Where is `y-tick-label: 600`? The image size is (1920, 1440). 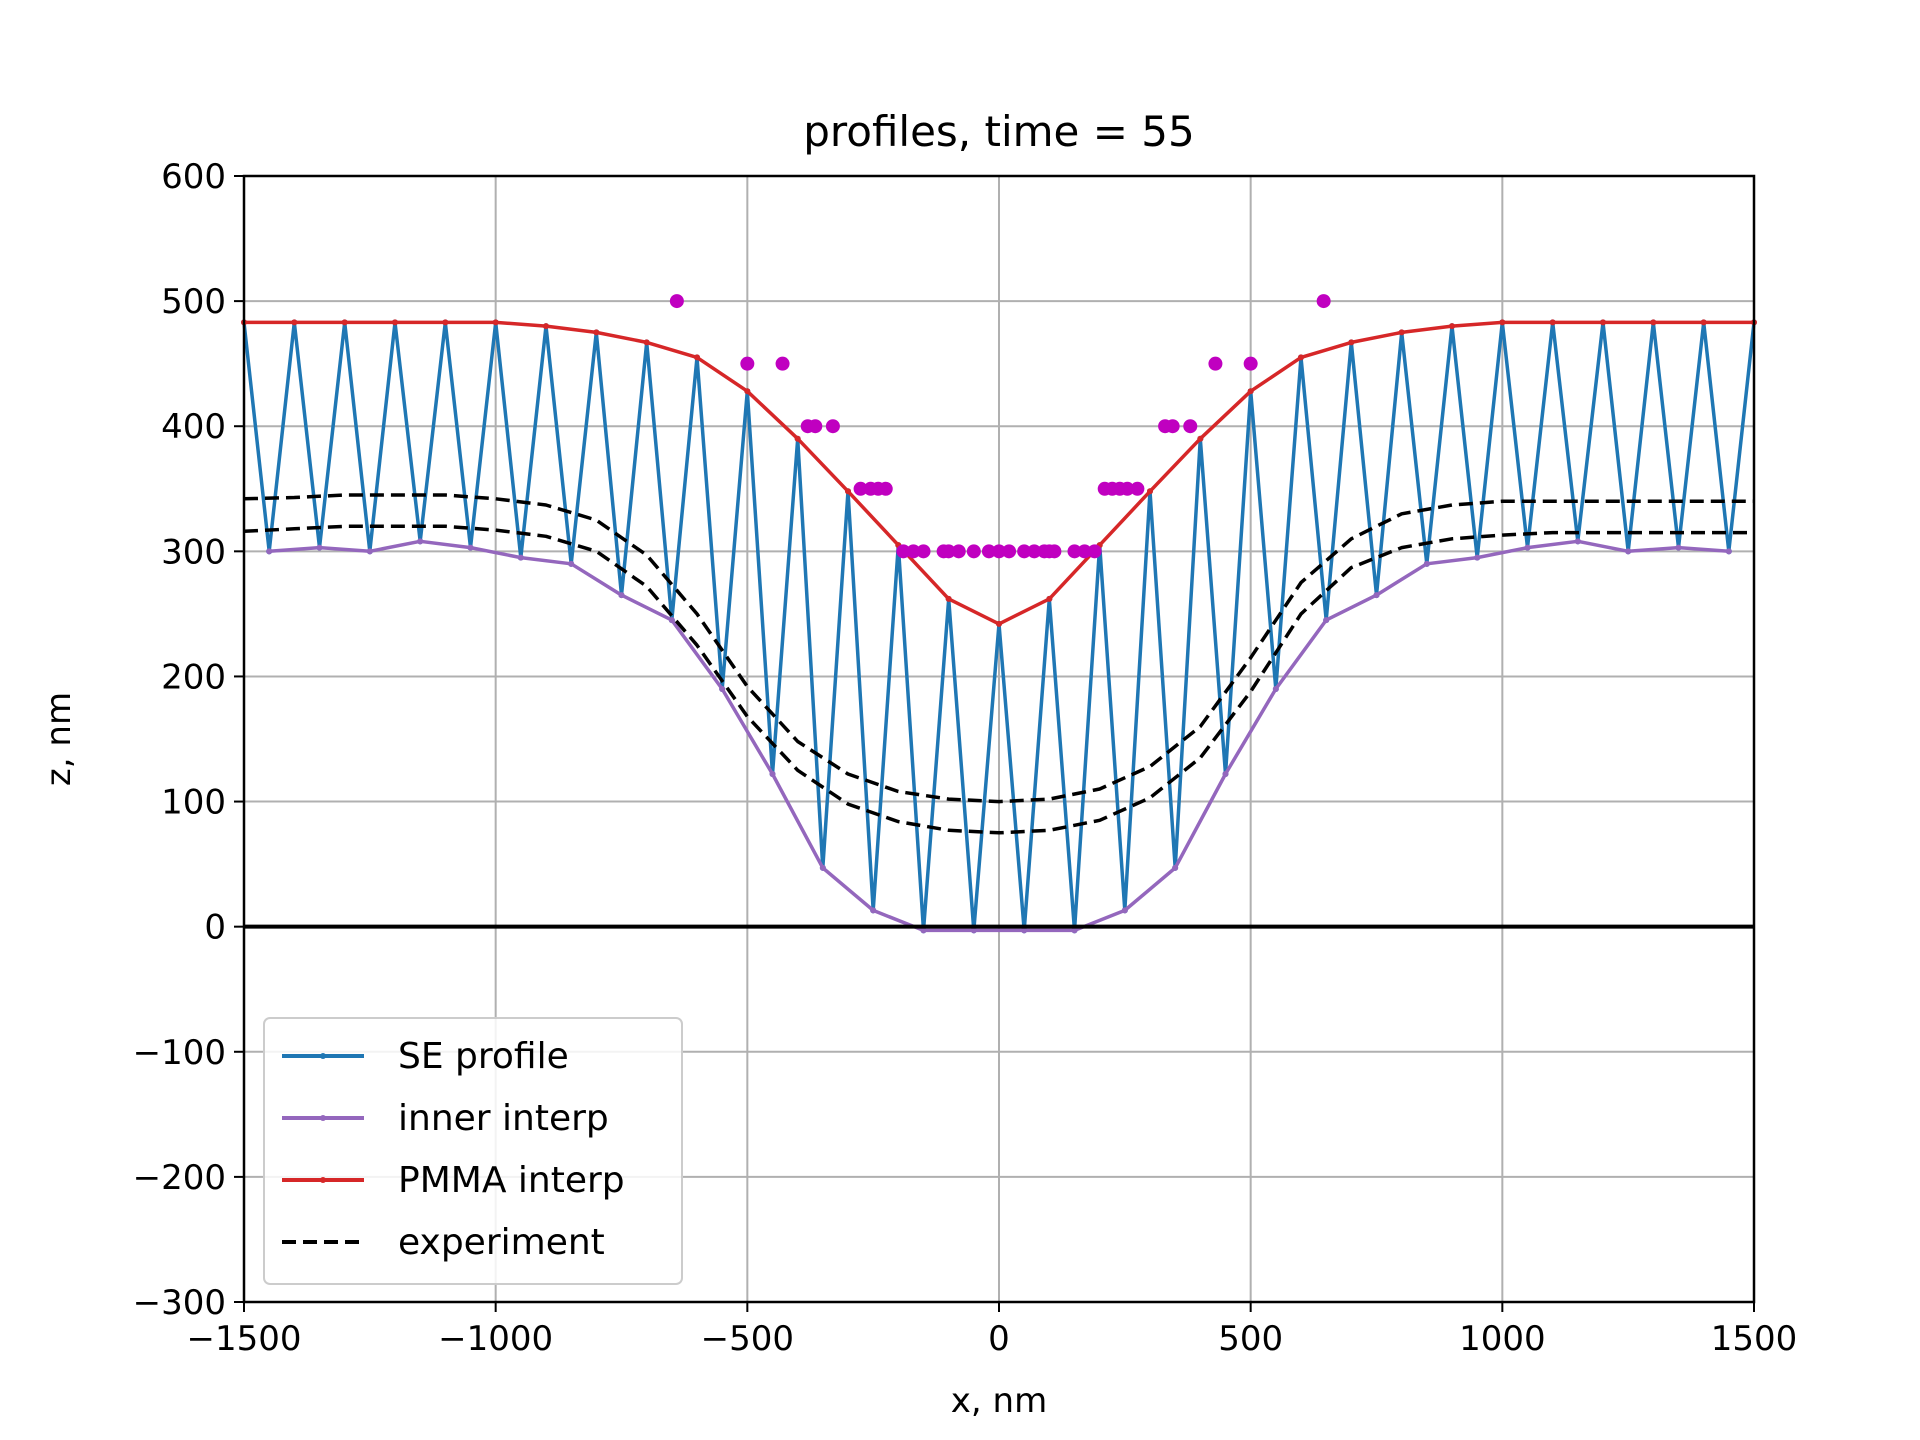 y-tick-label: 600 is located at coordinates (193, 177).